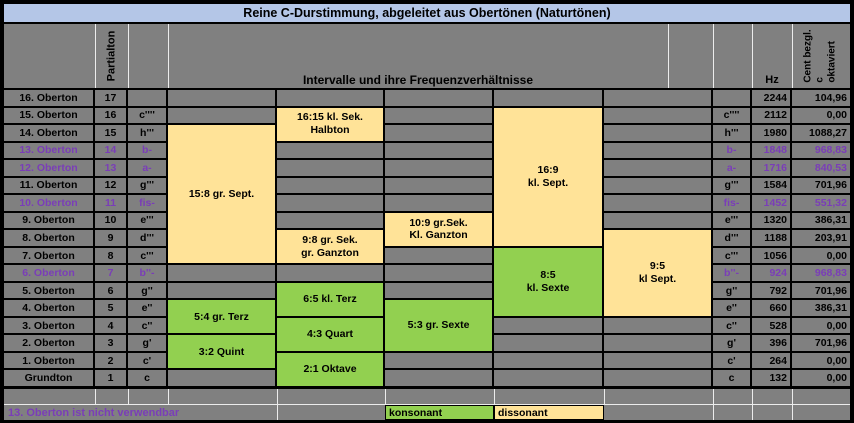 The height and width of the screenshot is (423, 854). What do you see at coordinates (48, 360) in the screenshot?
I see `overtone-label-cell: 1. Oberton` at bounding box center [48, 360].